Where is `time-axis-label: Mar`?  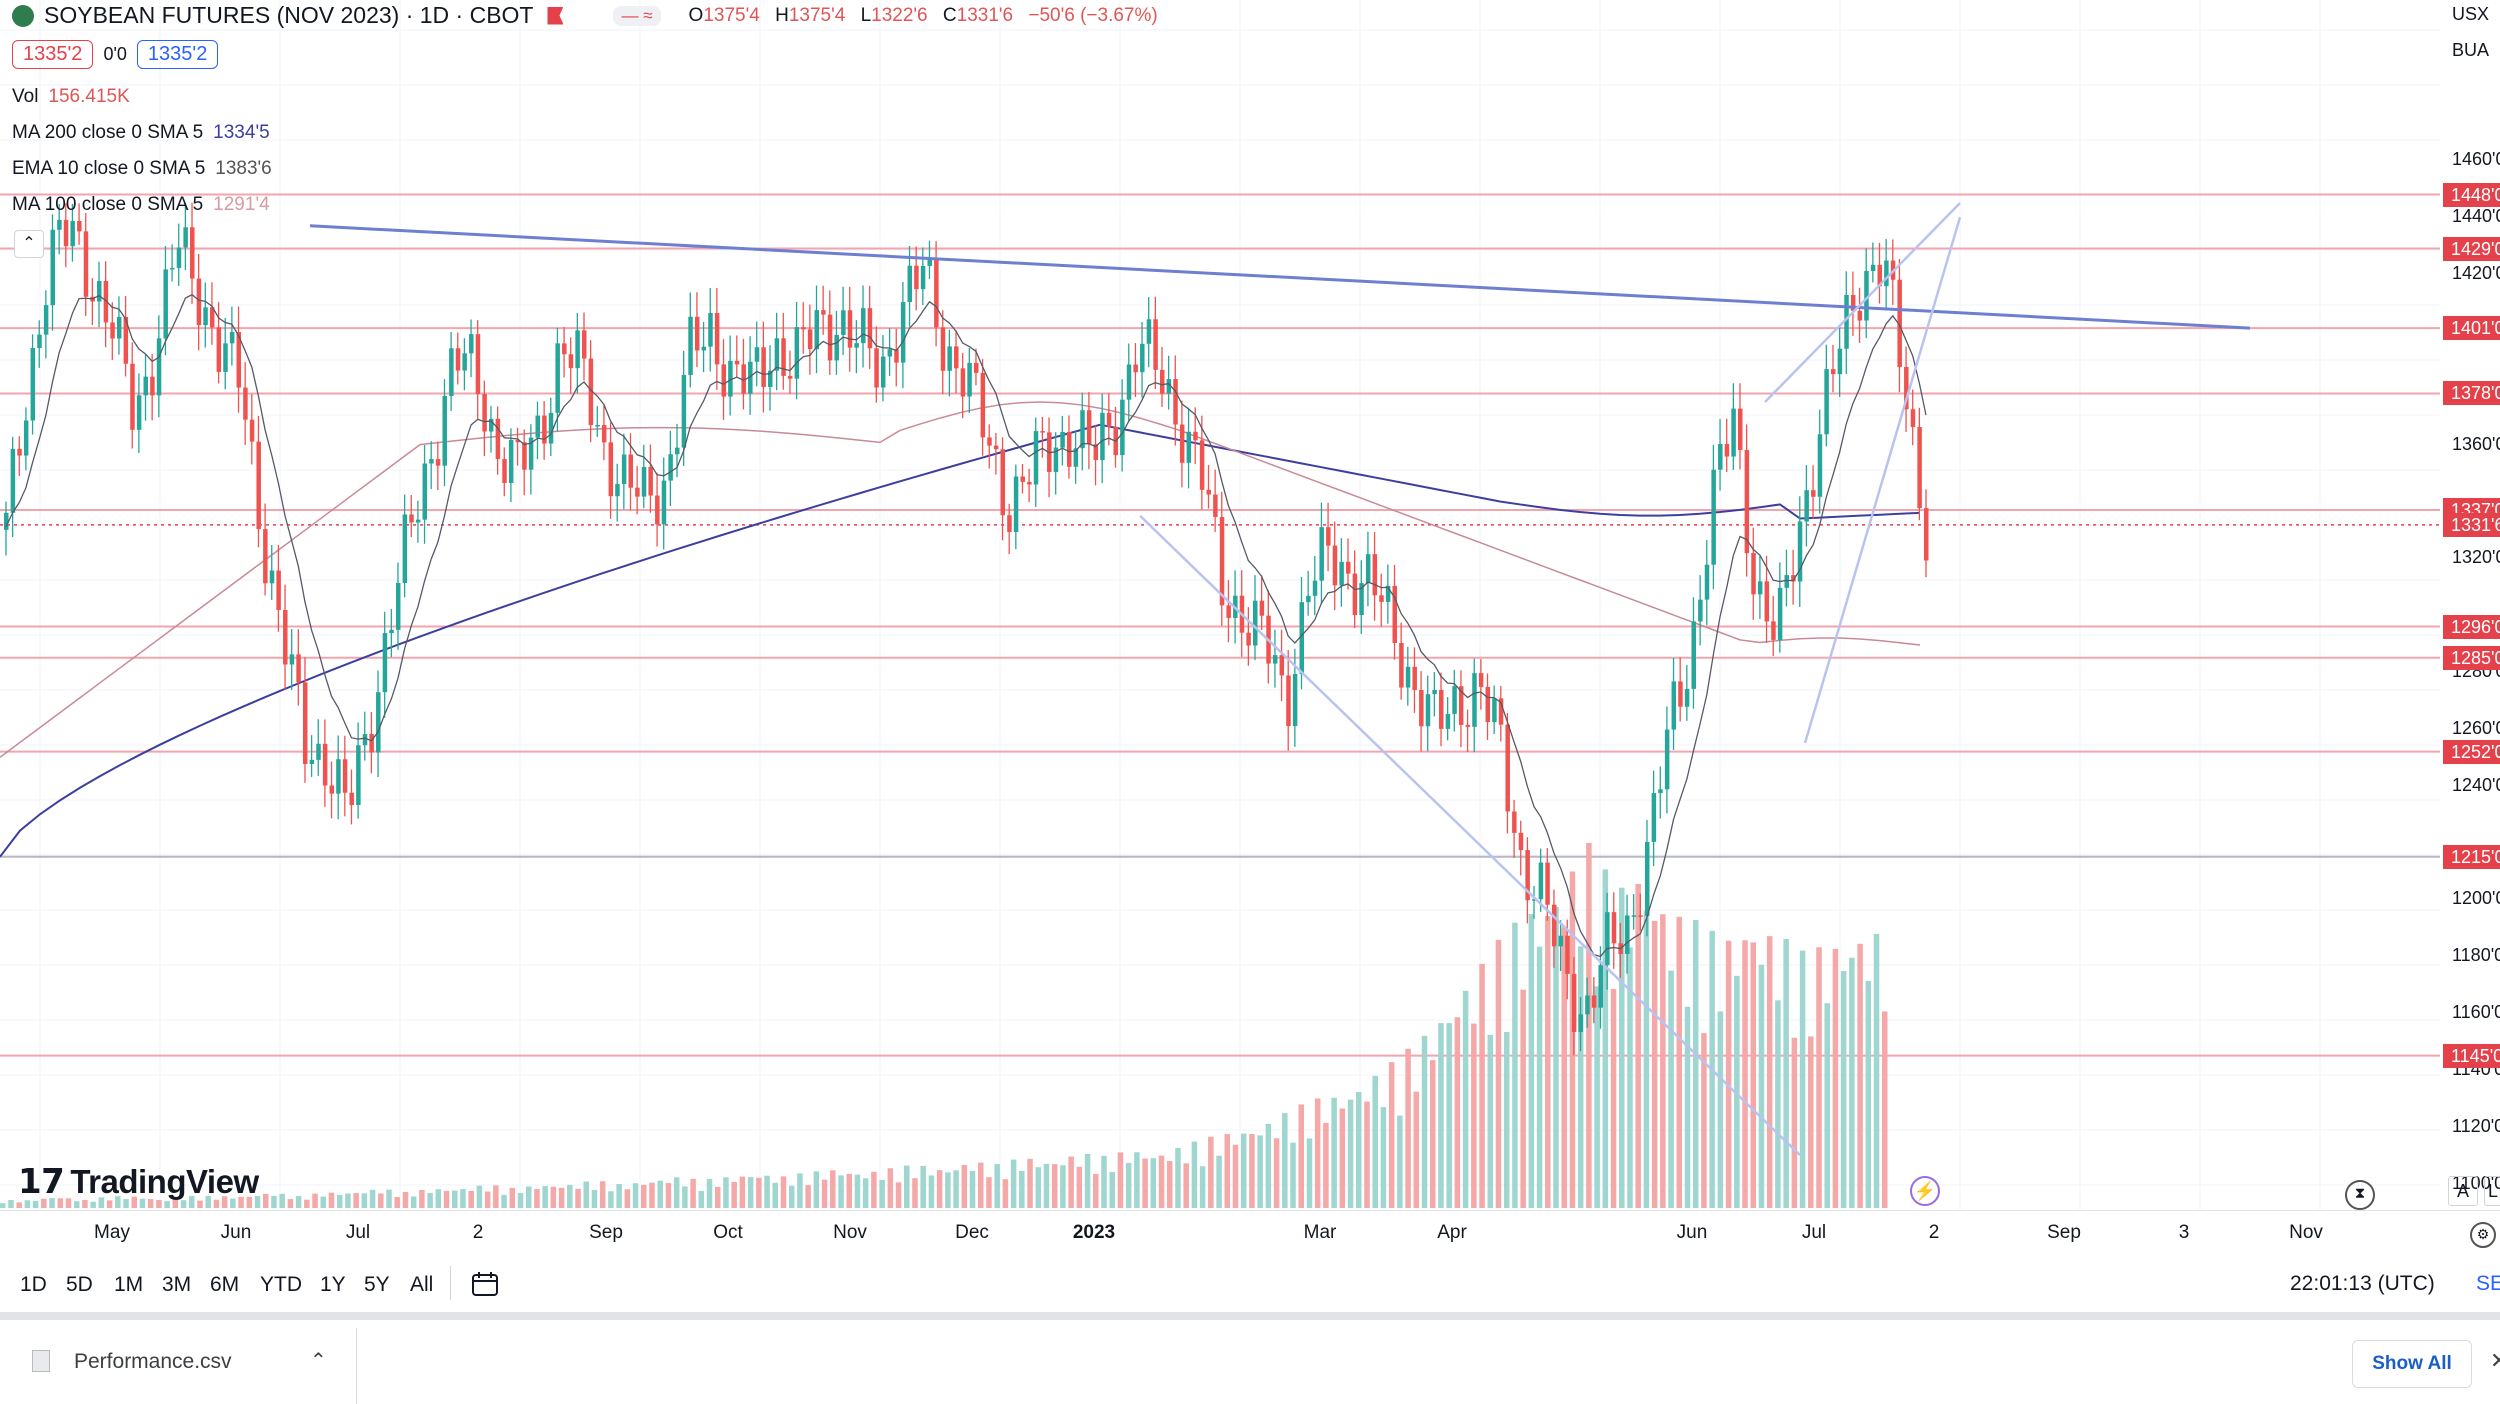
time-axis-label: Mar is located at coordinates (1320, 1232).